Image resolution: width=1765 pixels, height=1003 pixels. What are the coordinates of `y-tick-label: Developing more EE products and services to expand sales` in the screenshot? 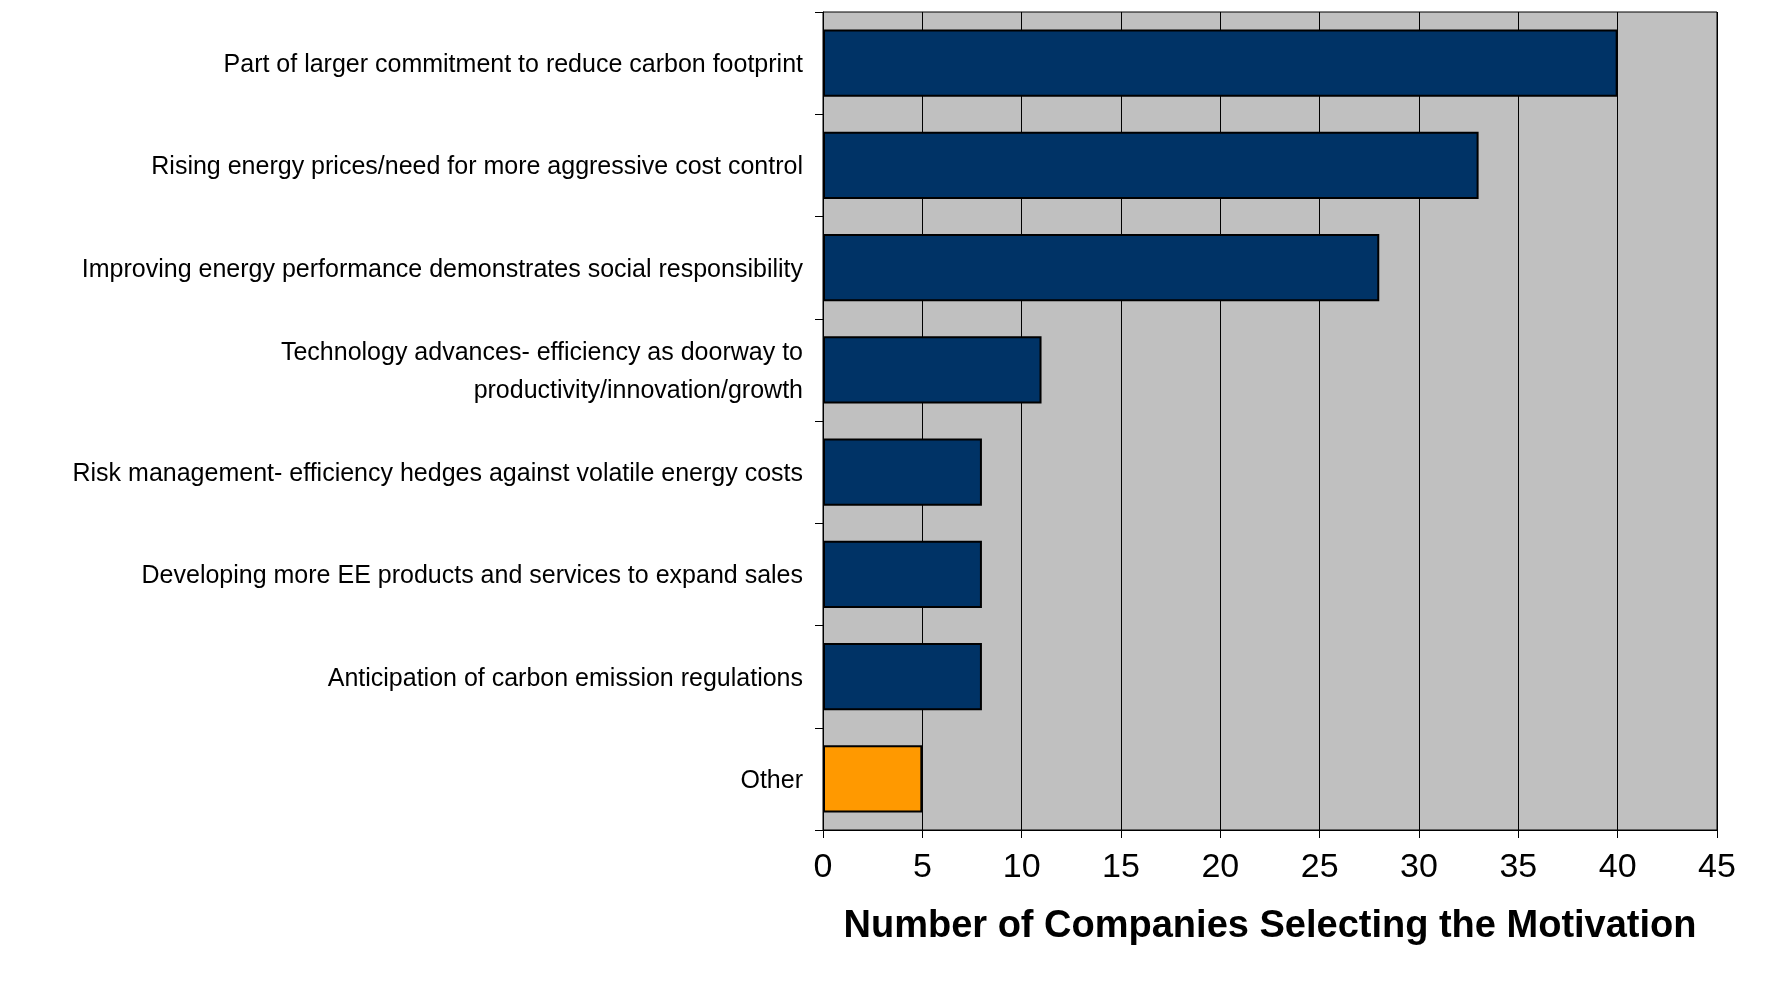 It's located at (472, 574).